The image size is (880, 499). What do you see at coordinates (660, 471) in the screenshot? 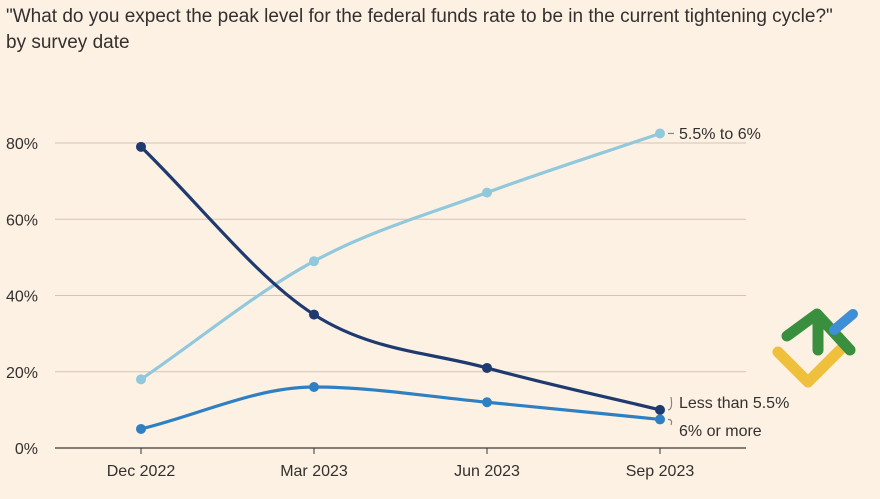
I see `x-tick-label: Sep 2023` at bounding box center [660, 471].